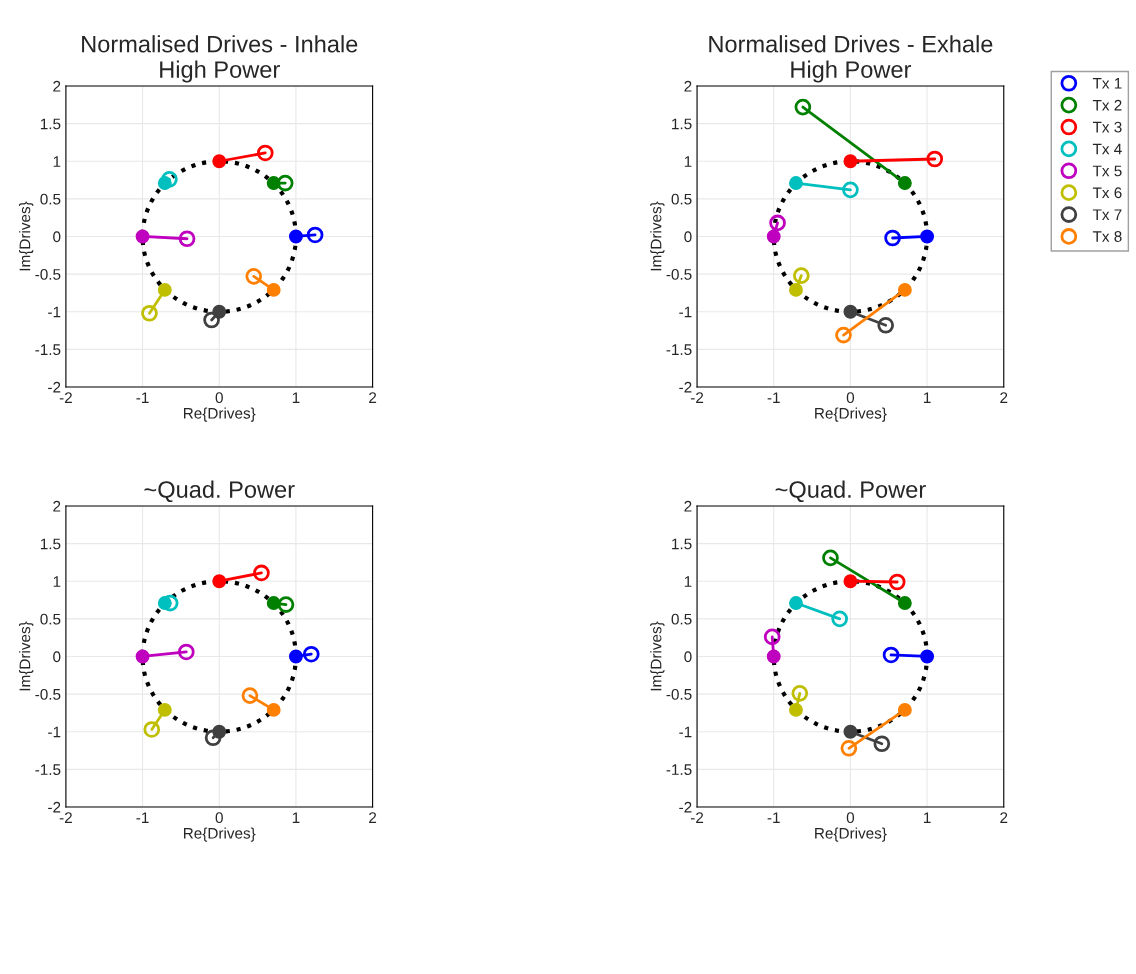  What do you see at coordinates (1107, 171) in the screenshot?
I see `legend-label: Tx 5` at bounding box center [1107, 171].